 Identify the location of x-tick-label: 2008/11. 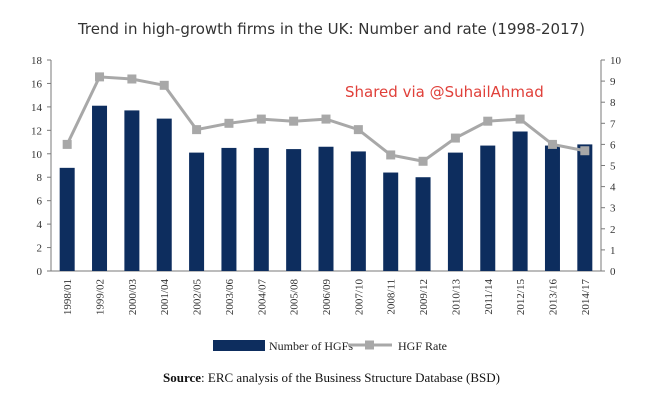
(392, 297).